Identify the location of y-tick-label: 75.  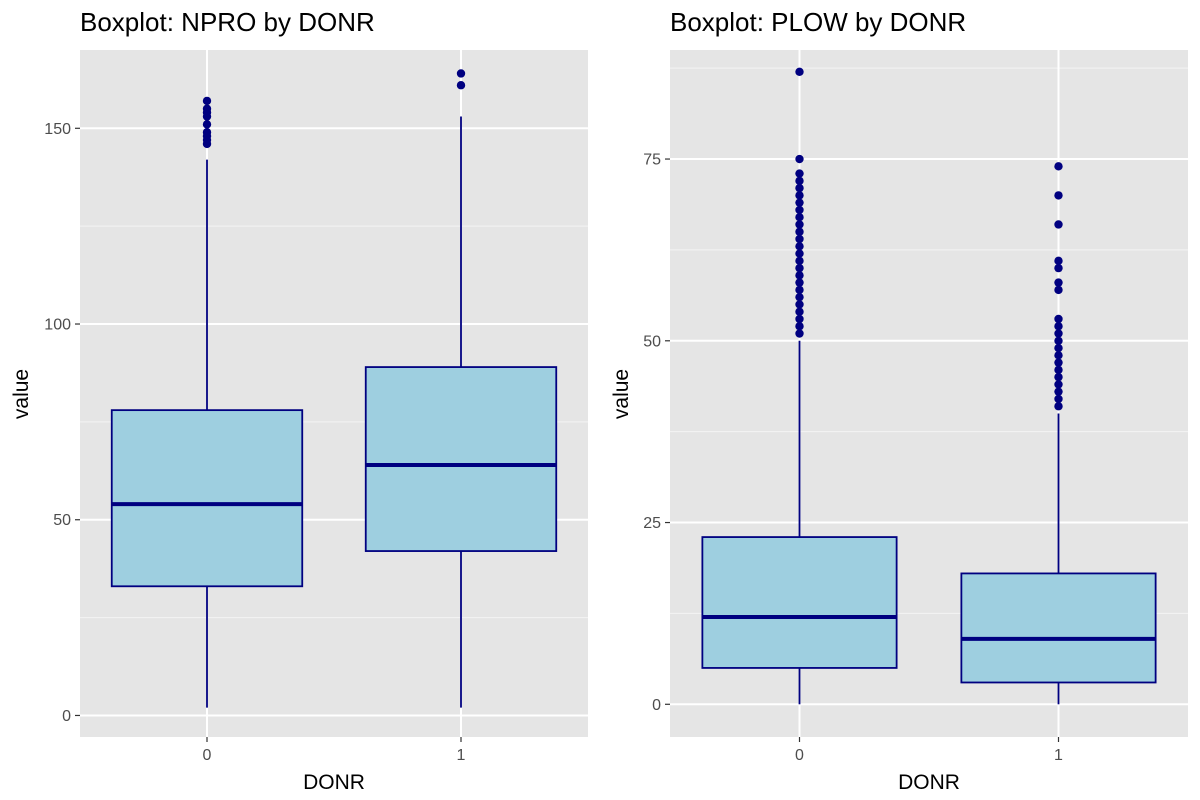
(652, 160).